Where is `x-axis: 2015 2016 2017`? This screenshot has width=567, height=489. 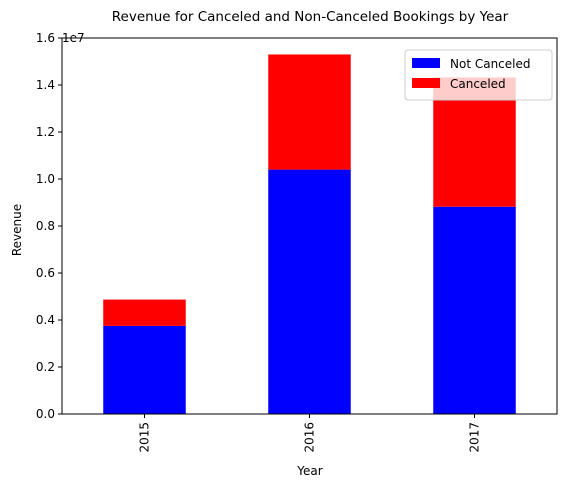
x-axis: 2015 2016 2017 is located at coordinates (310, 433).